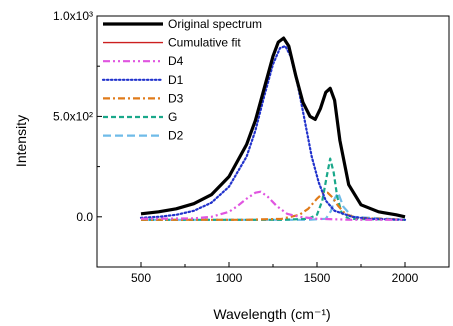 The width and height of the screenshot is (453, 326). I want to click on legend-label: D3, so click(176, 98).